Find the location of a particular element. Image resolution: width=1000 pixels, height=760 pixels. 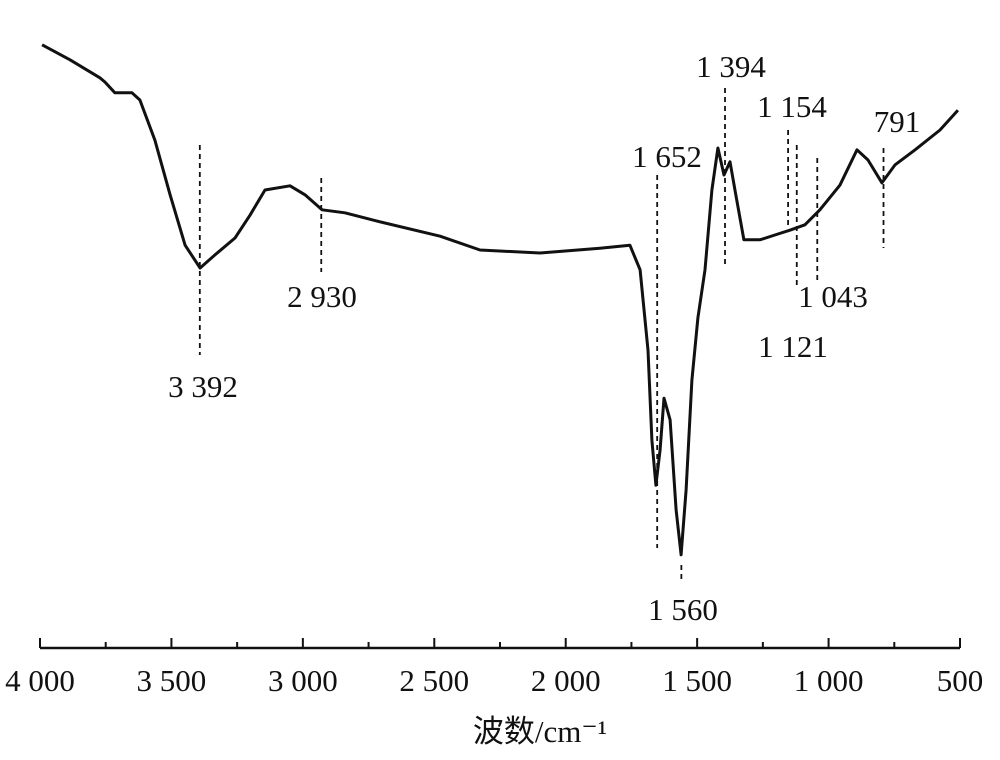

x-tick-label: 3 000 is located at coordinates (303, 680).